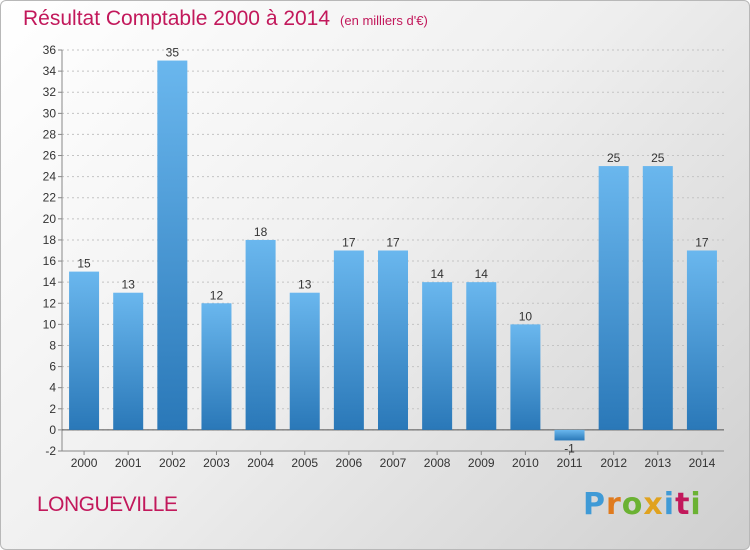  I want to click on data-label: 18, so click(261, 232).